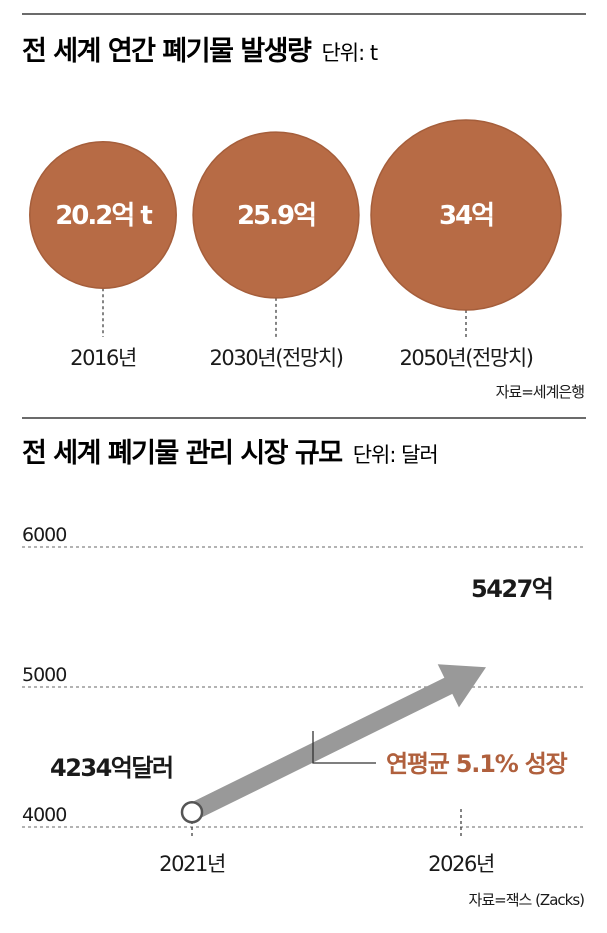 The height and width of the screenshot is (933, 607). What do you see at coordinates (477, 764) in the screenshot?
I see `growth-annotation: 연평균 5.1% 성장` at bounding box center [477, 764].